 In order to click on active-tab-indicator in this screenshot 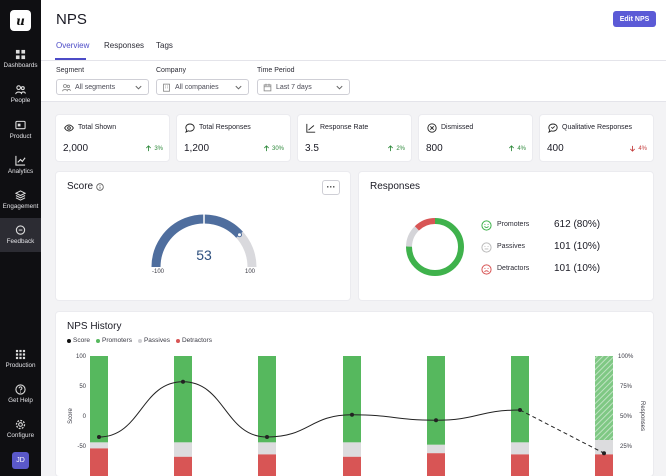, I will do `click(70, 59)`.